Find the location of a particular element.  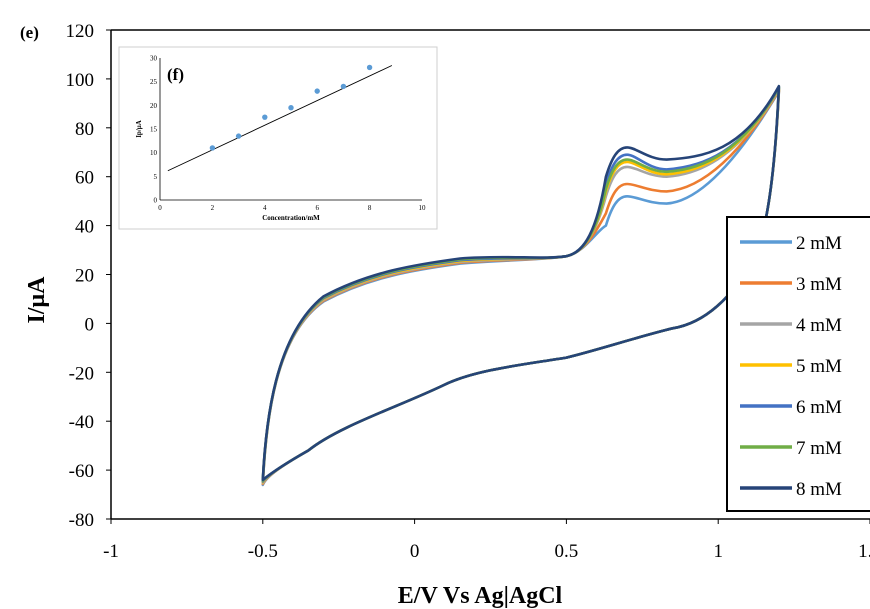

y-tick-label: -80 is located at coordinates (81, 520).